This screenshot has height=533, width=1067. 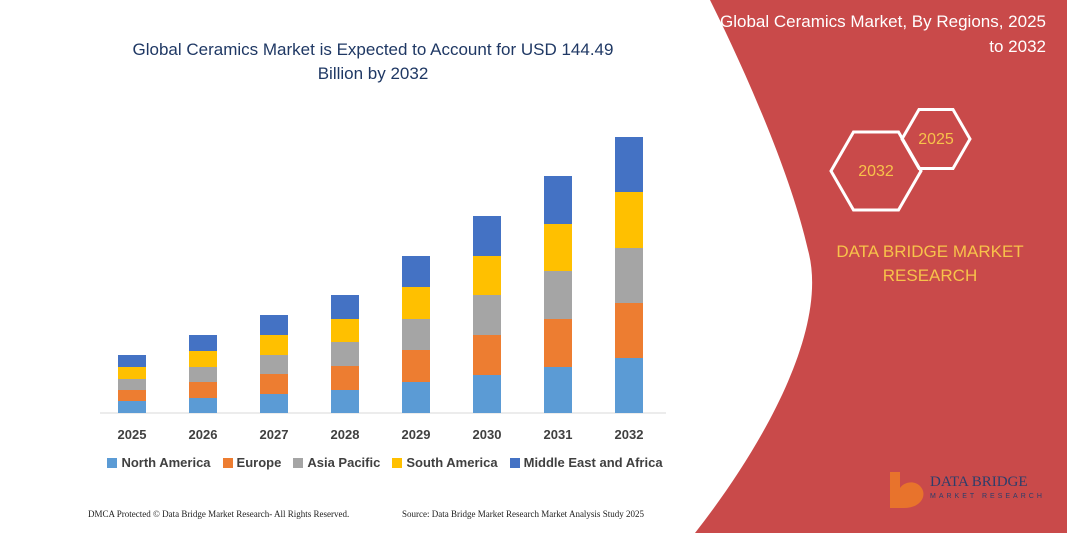 What do you see at coordinates (452, 462) in the screenshot?
I see `legend-label: South America` at bounding box center [452, 462].